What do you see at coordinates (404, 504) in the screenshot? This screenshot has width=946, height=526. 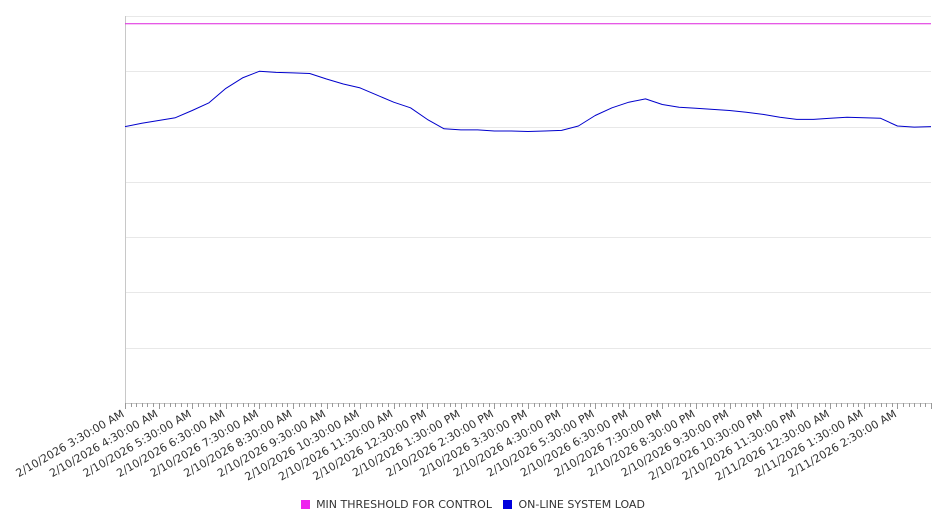 I see `legend-label-min-threshold: MIN THRESHOLD FOR CONTROL` at bounding box center [404, 504].